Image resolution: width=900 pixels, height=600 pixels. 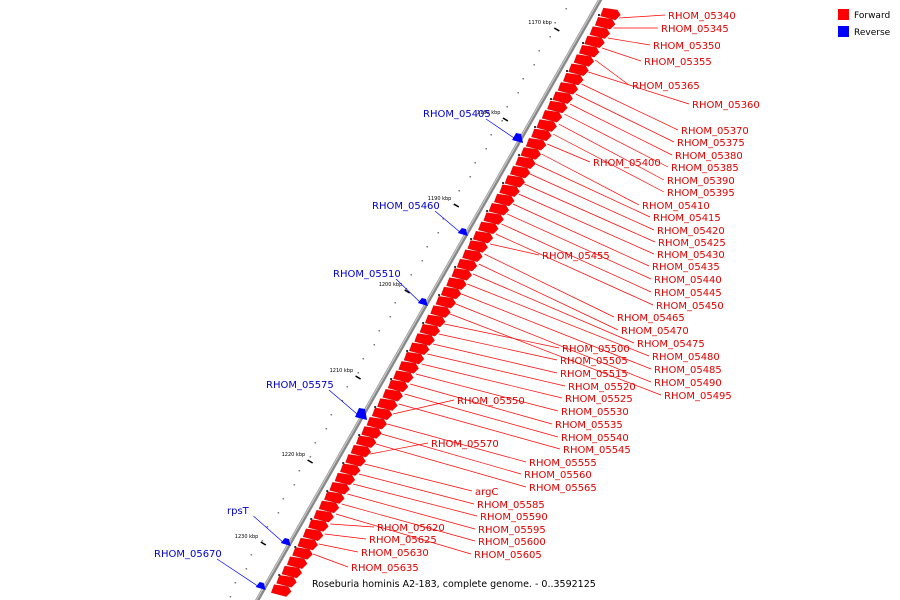 What do you see at coordinates (843, 31) in the screenshot?
I see `legend-reverse-swatch` at bounding box center [843, 31].